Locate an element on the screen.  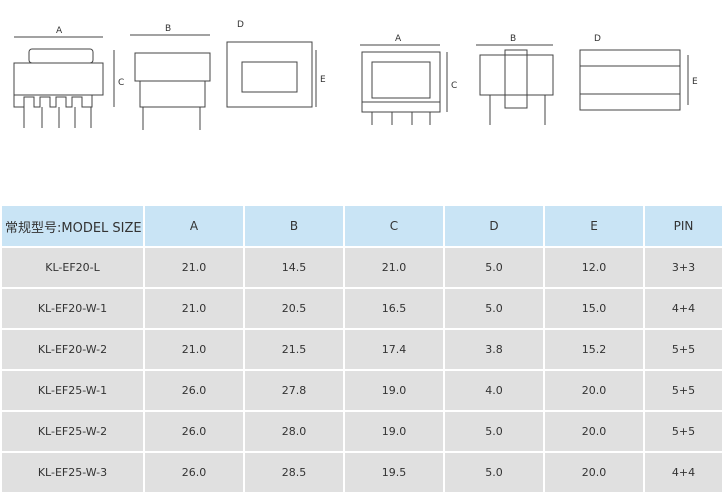
dim-d-label-2: D is located at coordinates (597, 39).